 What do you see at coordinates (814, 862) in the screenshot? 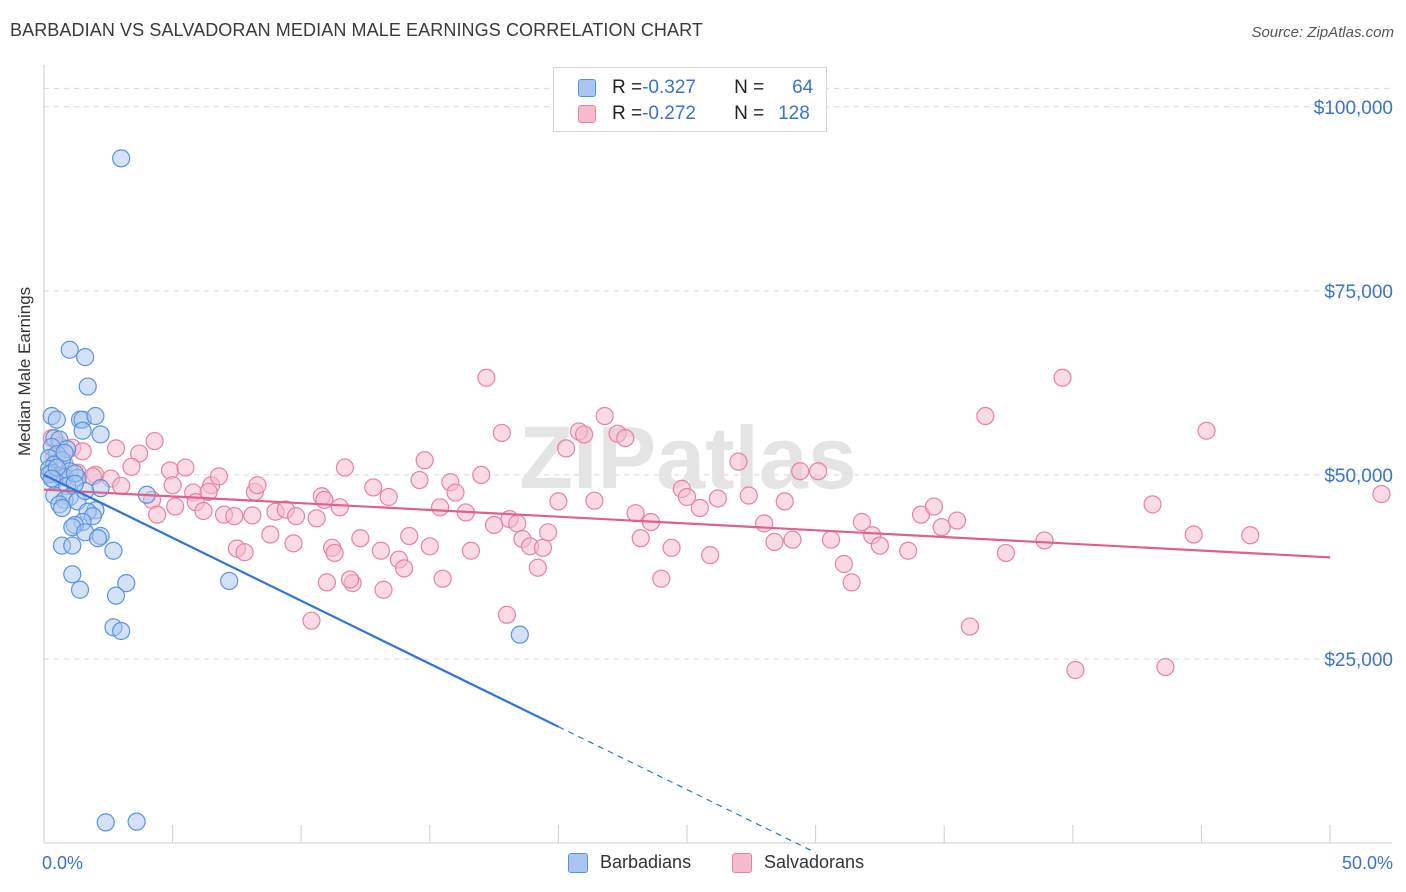
I see `bottom-legend-label: Salvadorans` at bounding box center [814, 862].